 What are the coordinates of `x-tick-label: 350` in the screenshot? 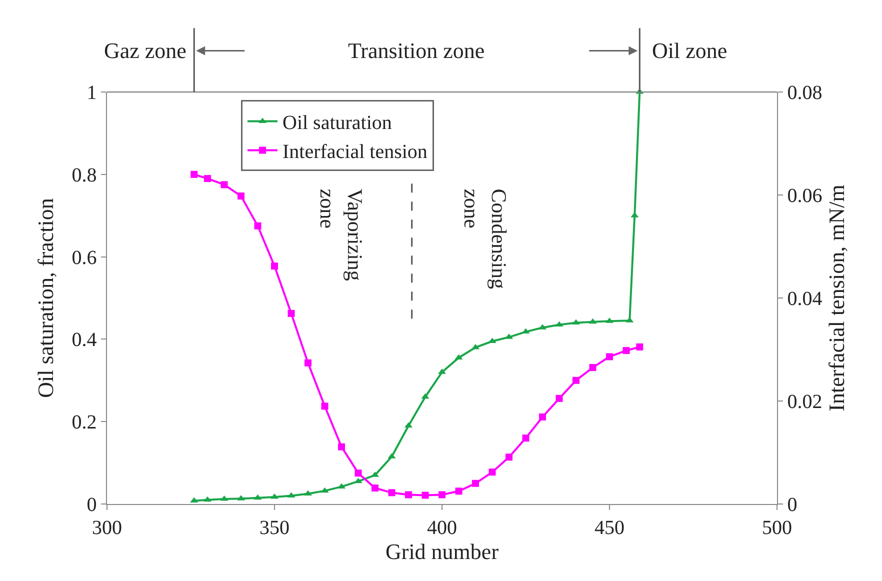 It's located at (275, 528).